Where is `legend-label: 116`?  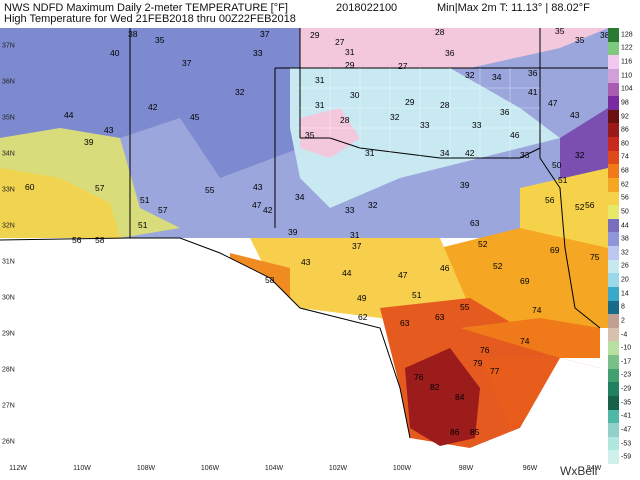 legend-label: 116 is located at coordinates (627, 62).